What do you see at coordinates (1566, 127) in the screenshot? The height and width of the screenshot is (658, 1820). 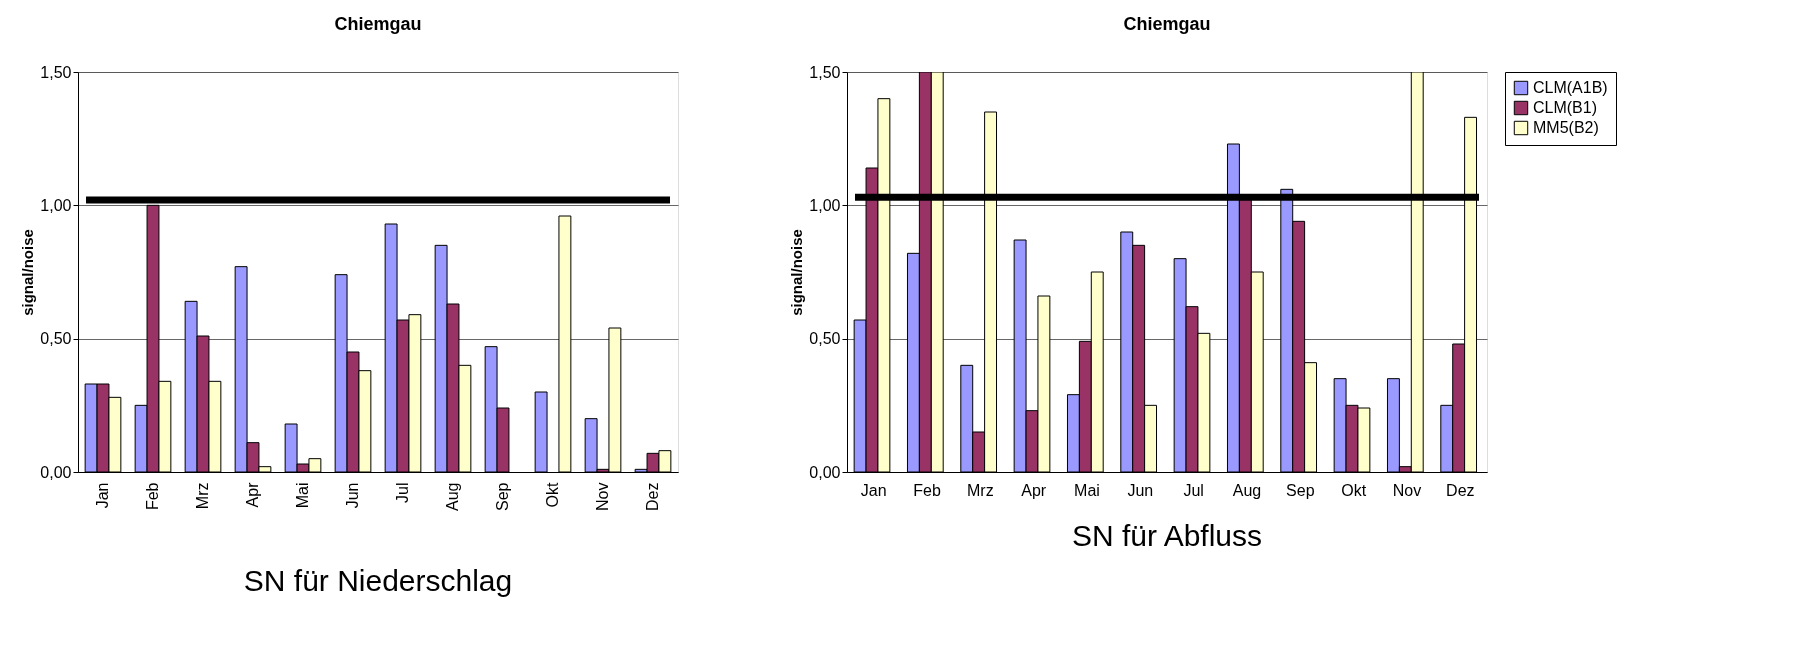 I see `legend-label: MM5(B2)` at bounding box center [1566, 127].